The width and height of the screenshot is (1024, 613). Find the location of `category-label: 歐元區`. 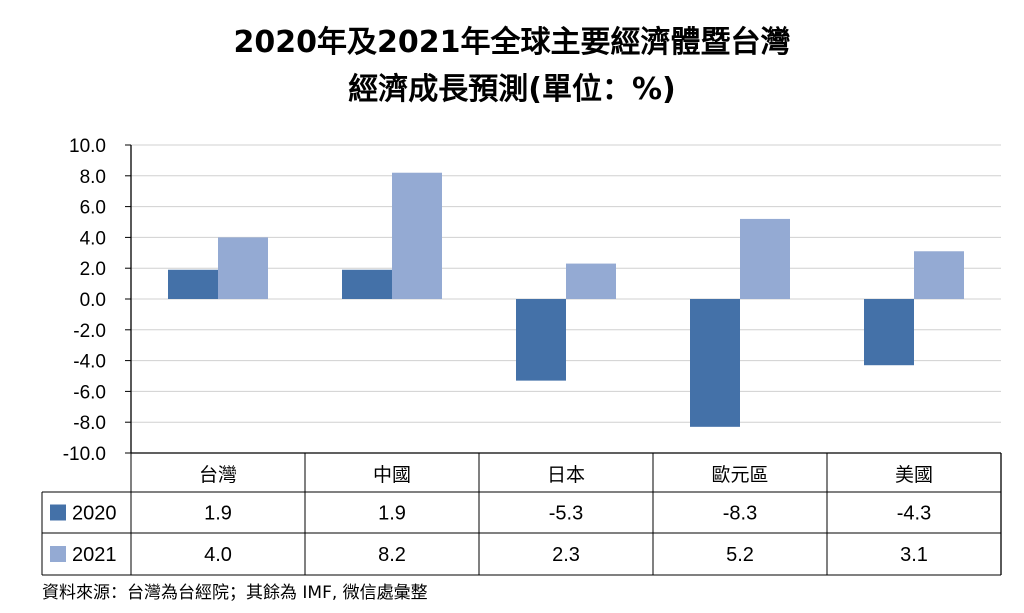

category-label: 歐元區 is located at coordinates (739, 475).